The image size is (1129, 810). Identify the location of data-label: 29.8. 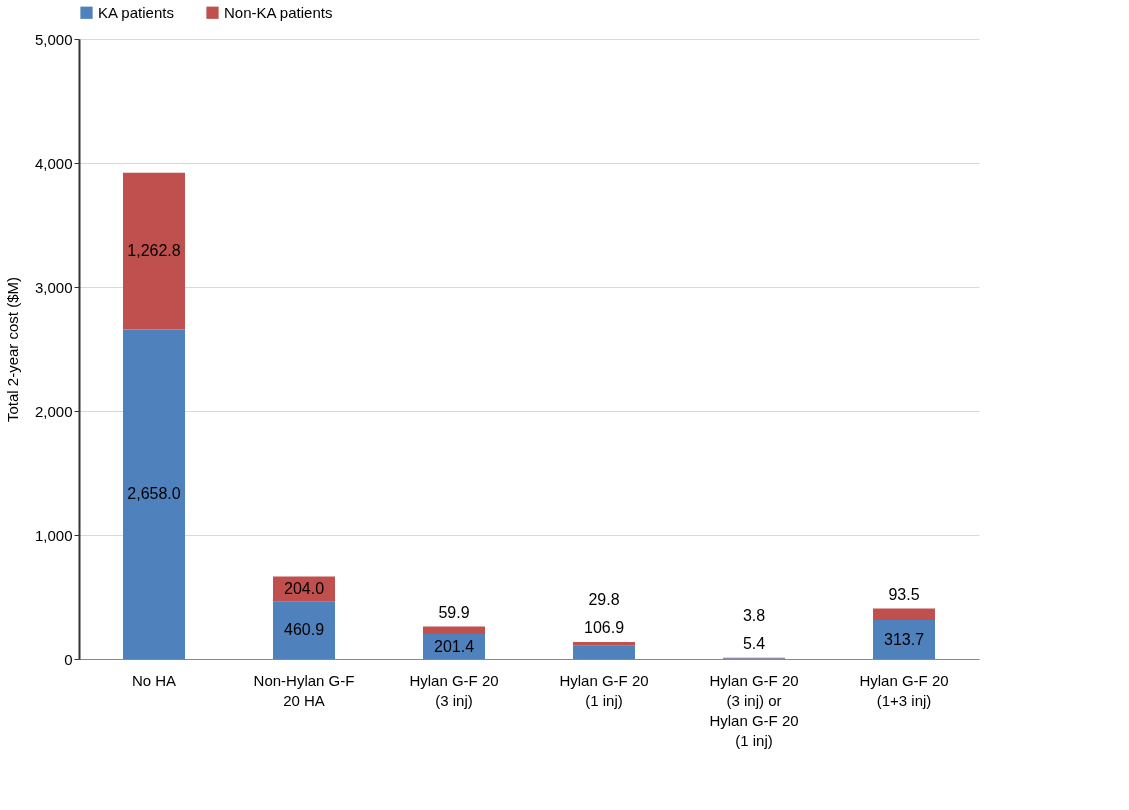
(604, 600).